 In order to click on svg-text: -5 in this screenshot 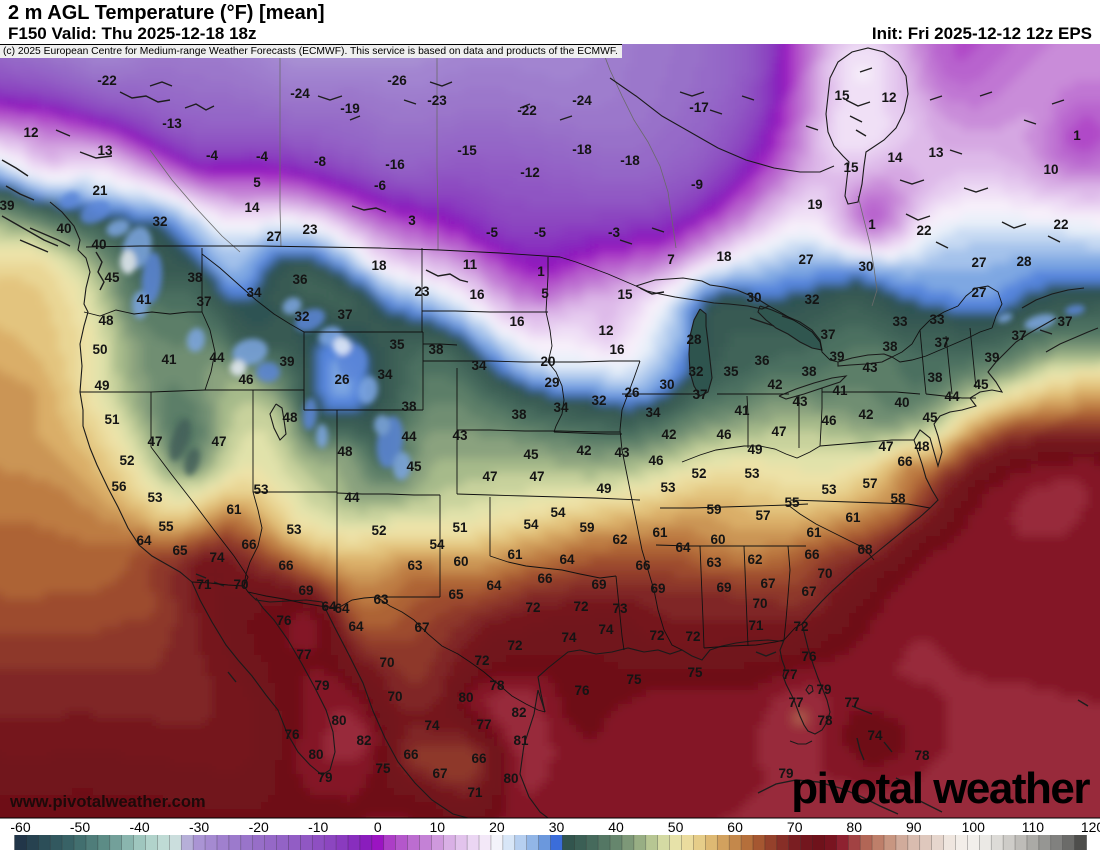, I will do `click(540, 232)`.